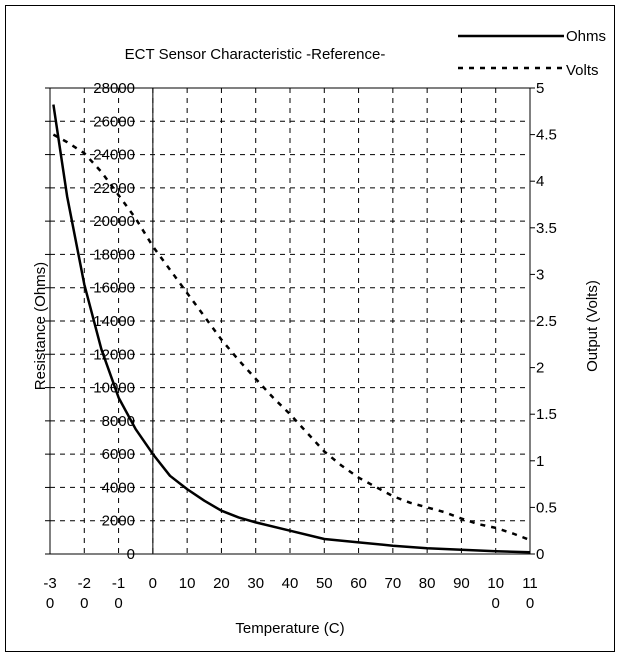 This screenshot has height=659, width=624. I want to click on x-tick-label: 90, so click(461, 583).